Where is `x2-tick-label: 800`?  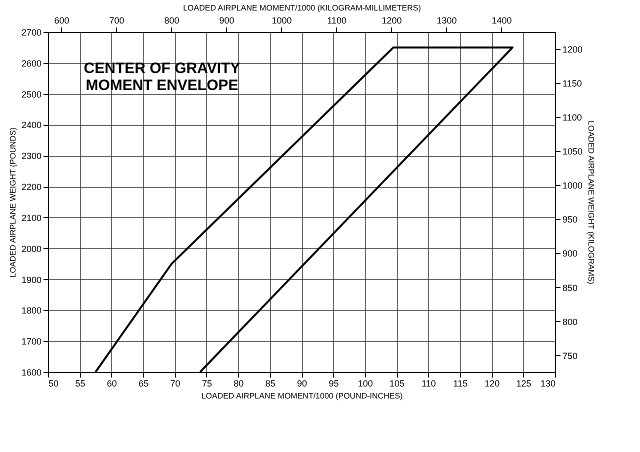
x2-tick-label: 800 is located at coordinates (172, 21).